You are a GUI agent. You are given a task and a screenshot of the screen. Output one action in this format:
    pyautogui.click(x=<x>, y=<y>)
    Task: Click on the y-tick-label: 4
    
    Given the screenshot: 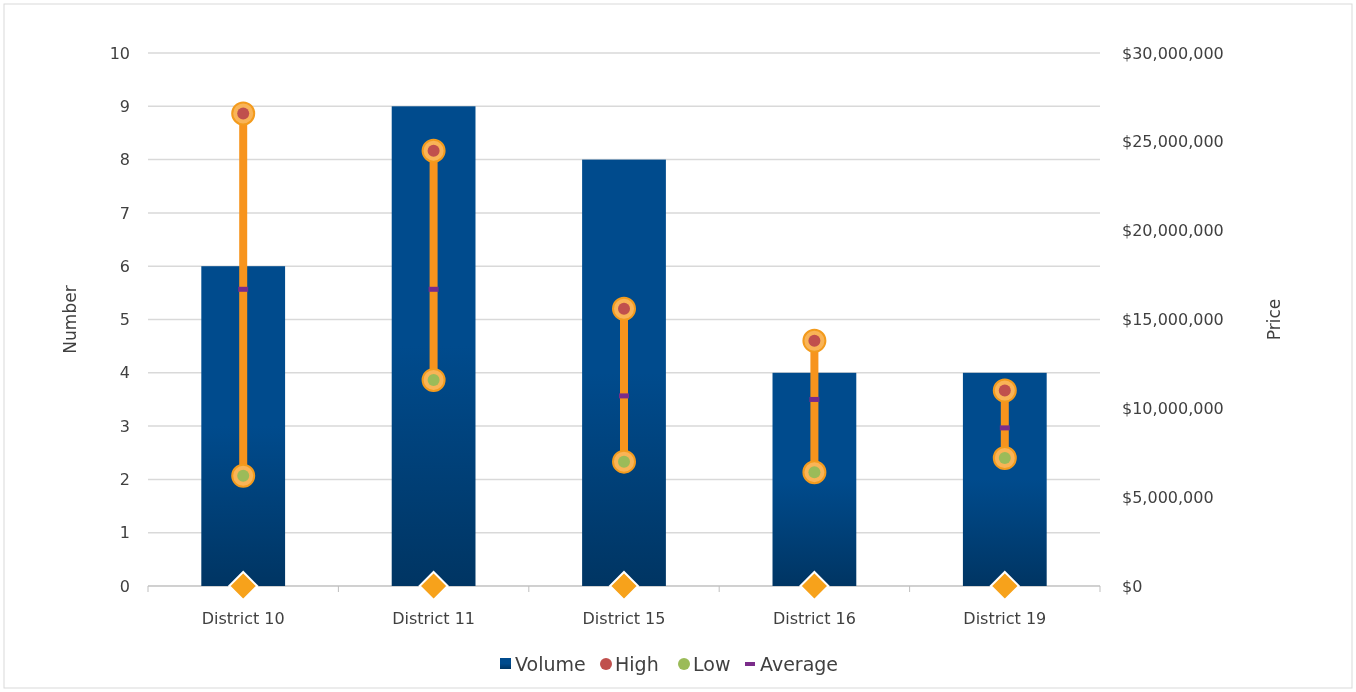 What is the action you would take?
    pyautogui.click(x=124, y=373)
    